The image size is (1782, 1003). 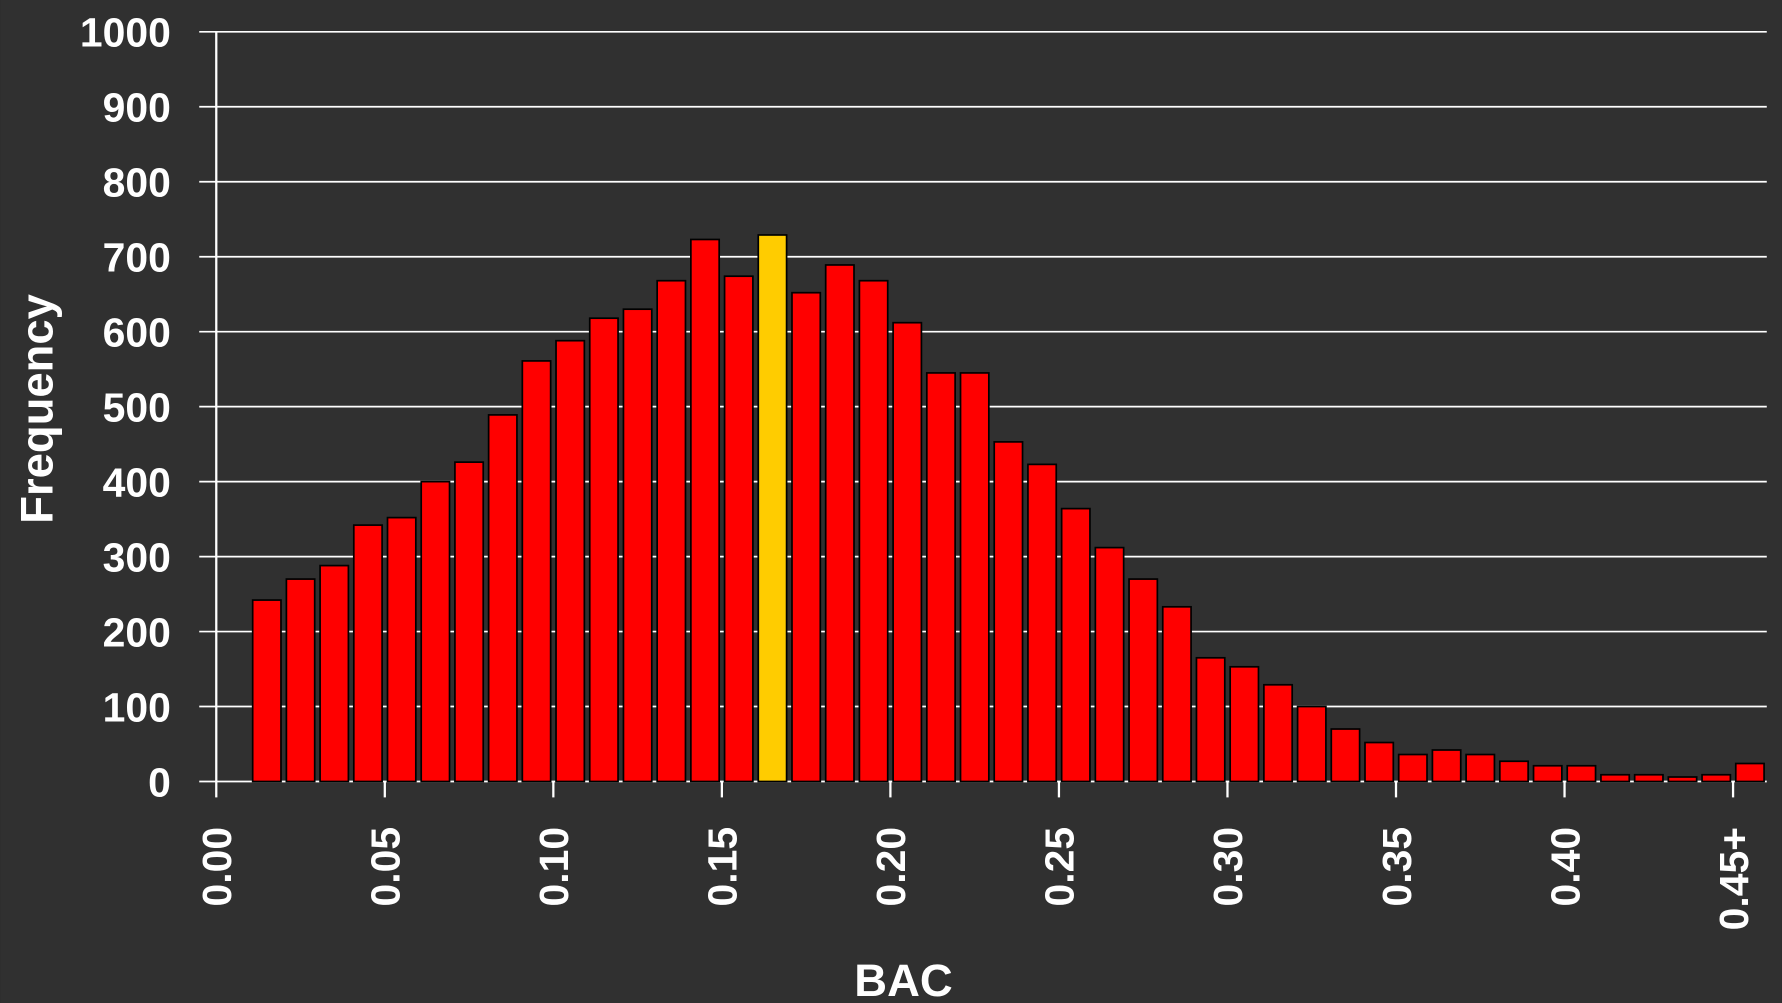 I want to click on x-axis-title: BAC, so click(x=903, y=979).